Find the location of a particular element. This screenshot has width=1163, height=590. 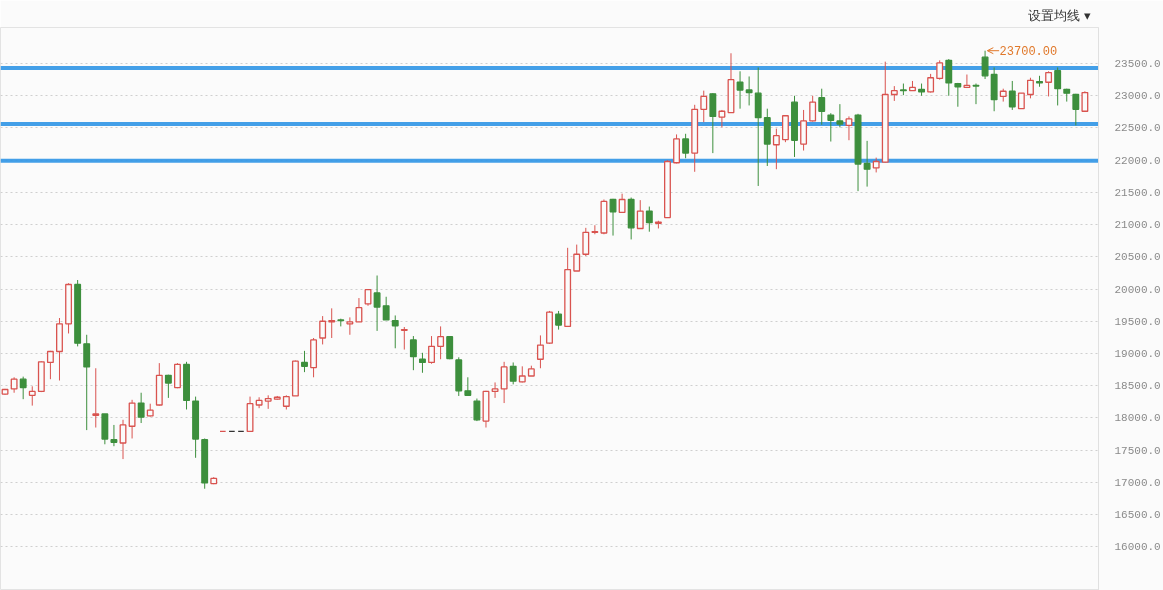

y-tick-label: 19500.0 is located at coordinates (1137, 321).